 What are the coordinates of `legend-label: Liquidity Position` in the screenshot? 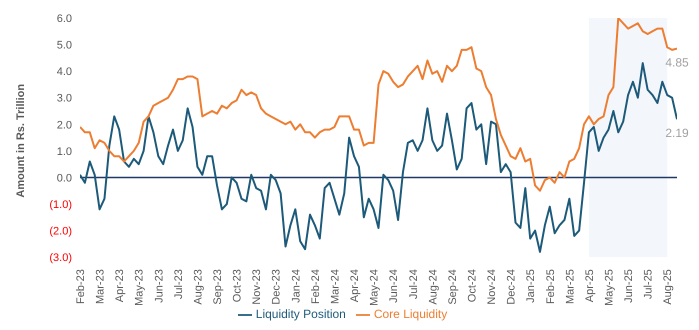 It's located at (301, 314).